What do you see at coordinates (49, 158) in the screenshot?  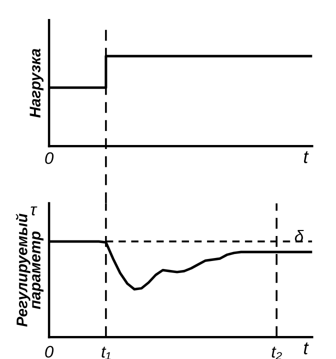 I see `text: 0` at bounding box center [49, 158].